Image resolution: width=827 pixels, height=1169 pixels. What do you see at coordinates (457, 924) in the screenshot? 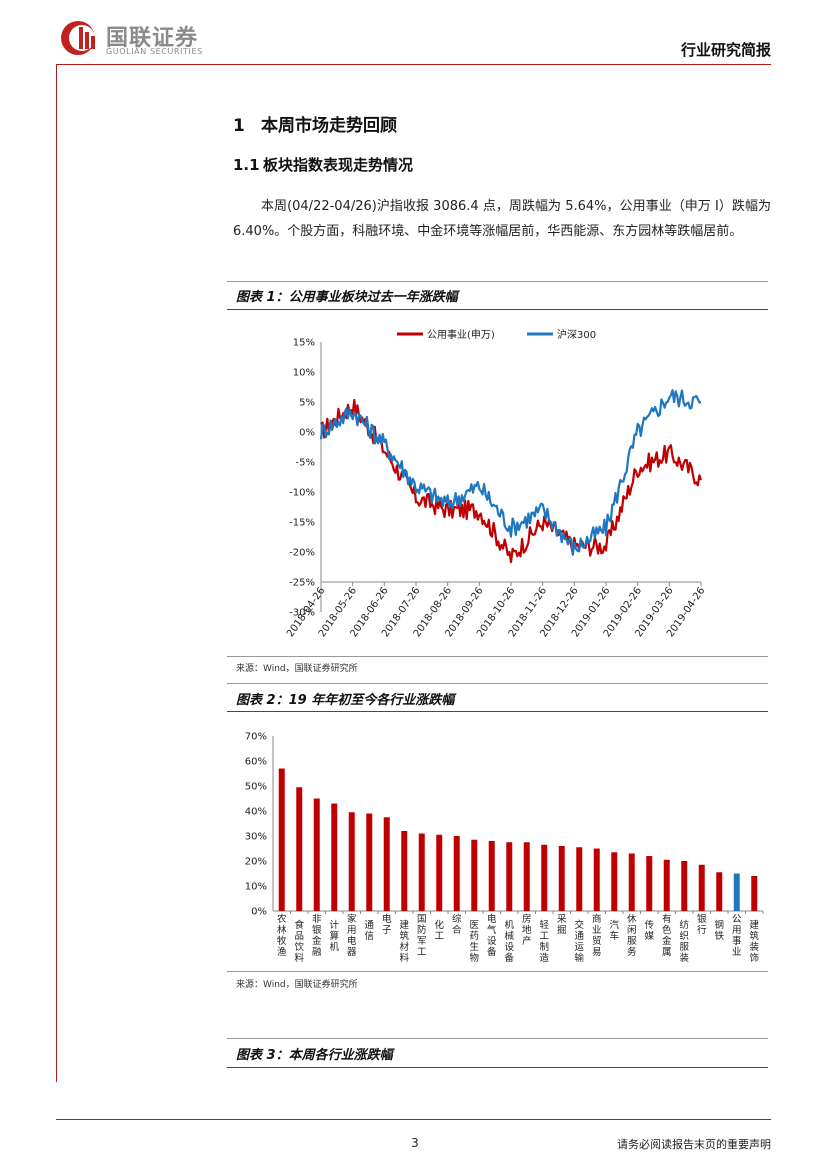
I see `category-label: 综合` at bounding box center [457, 924].